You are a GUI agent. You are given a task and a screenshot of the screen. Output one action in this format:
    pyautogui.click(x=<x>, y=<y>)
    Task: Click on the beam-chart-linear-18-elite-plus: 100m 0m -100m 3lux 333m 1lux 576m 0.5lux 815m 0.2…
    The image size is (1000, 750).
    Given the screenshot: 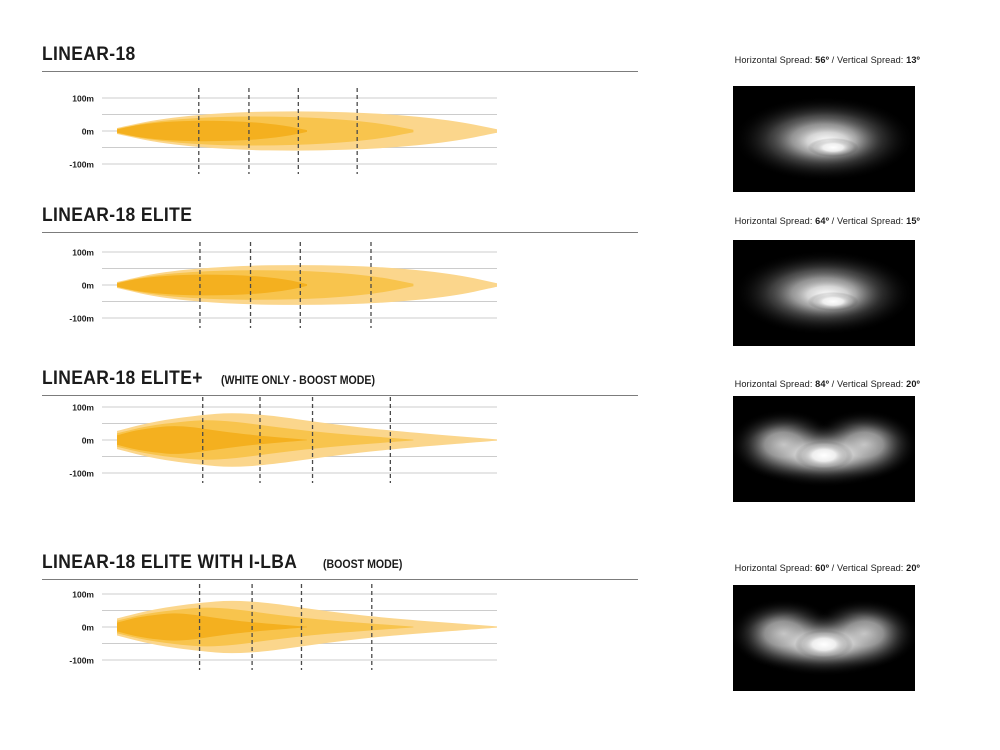 What is the action you would take?
    pyautogui.click(x=277, y=440)
    